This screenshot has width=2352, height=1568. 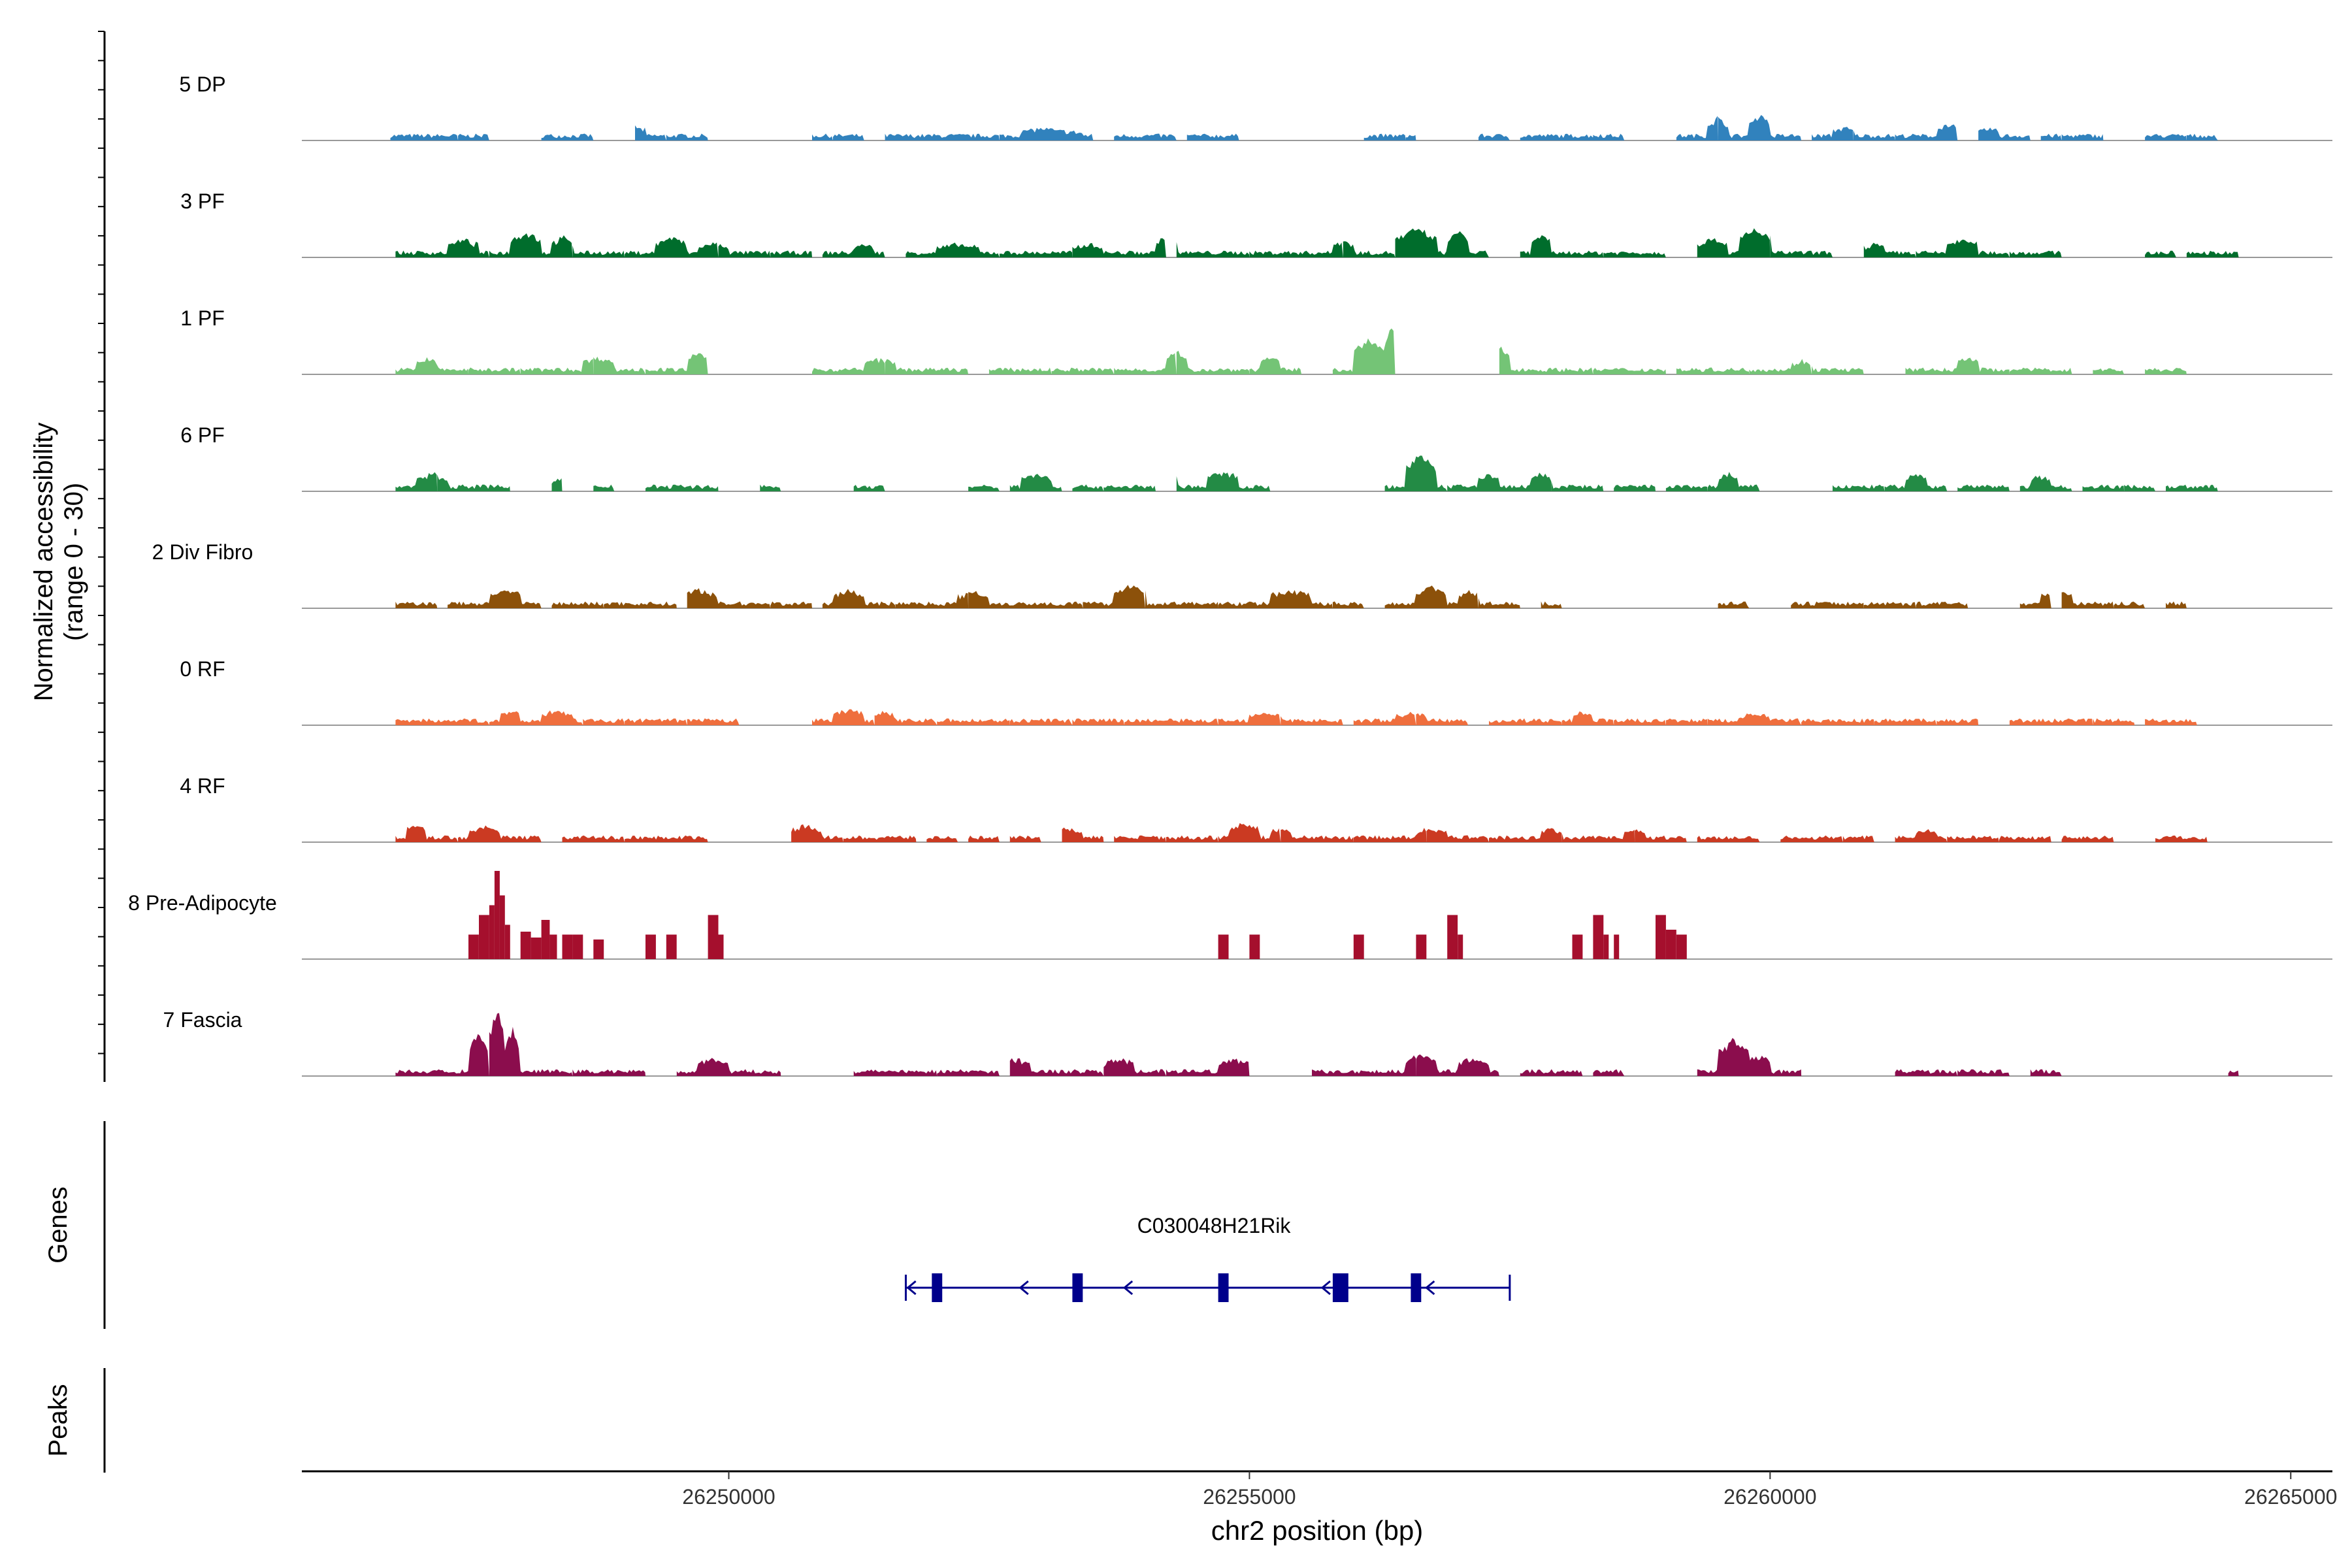 What do you see at coordinates (202, 669) in the screenshot?
I see `track-label: 0 RF` at bounding box center [202, 669].